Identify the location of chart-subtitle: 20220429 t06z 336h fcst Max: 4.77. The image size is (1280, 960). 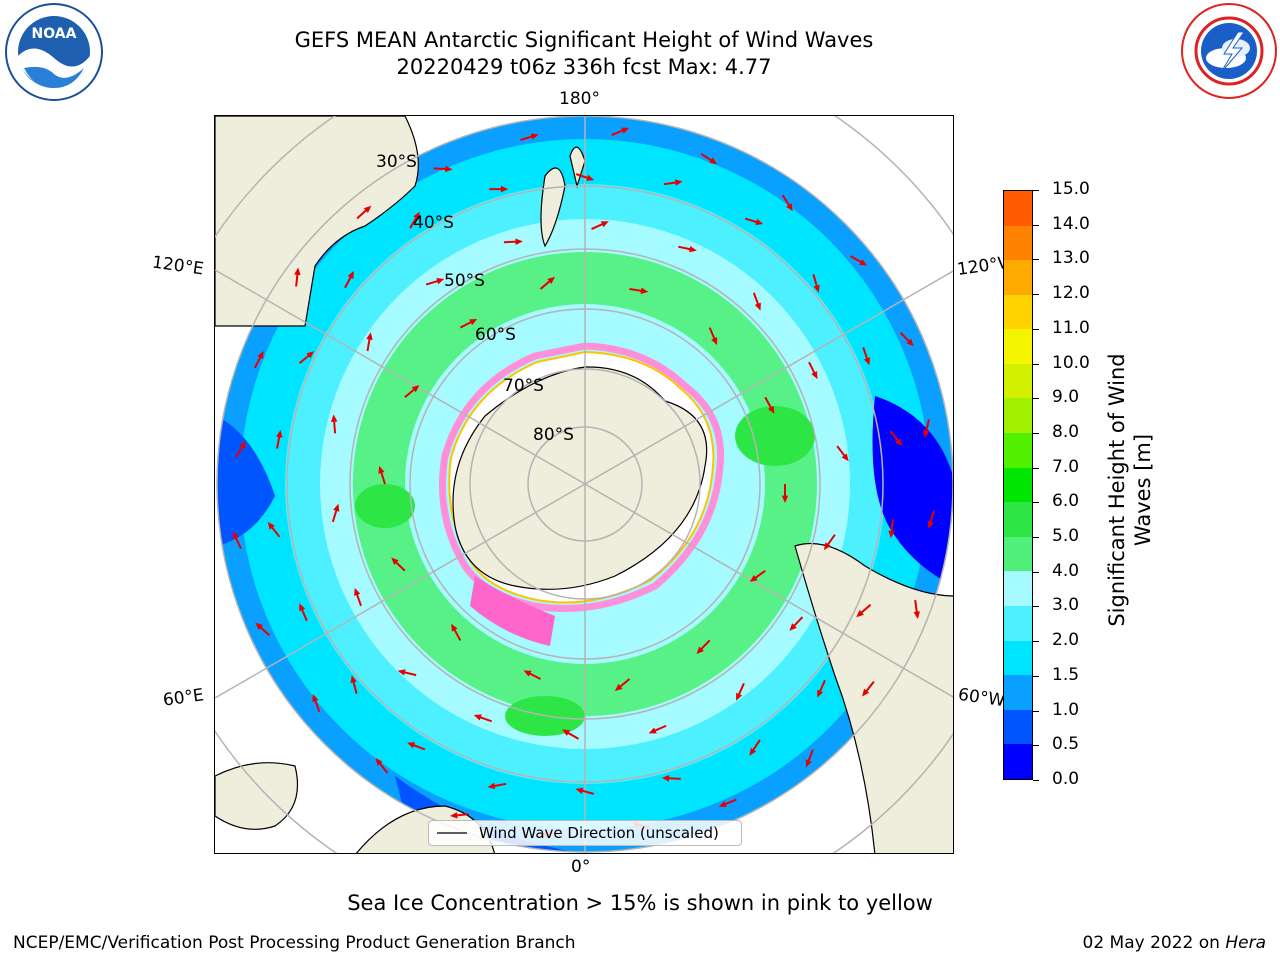
(584, 67).